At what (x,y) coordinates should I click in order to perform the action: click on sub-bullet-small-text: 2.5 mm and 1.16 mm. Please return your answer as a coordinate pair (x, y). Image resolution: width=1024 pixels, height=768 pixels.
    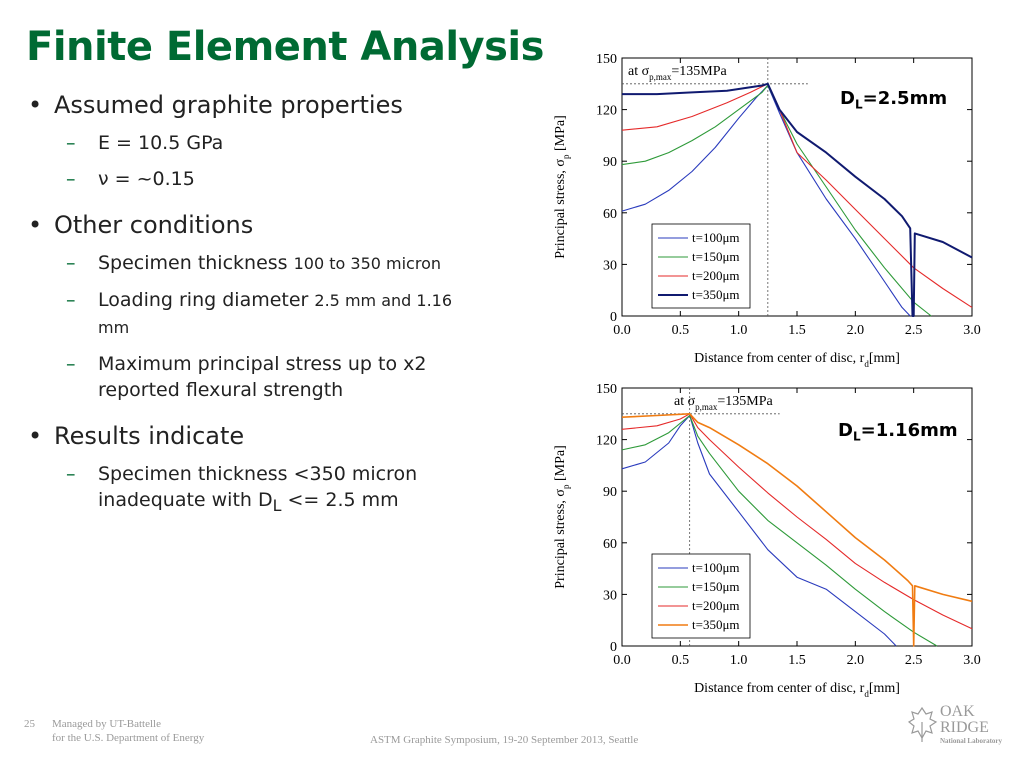
    Looking at the image, I should click on (275, 314).